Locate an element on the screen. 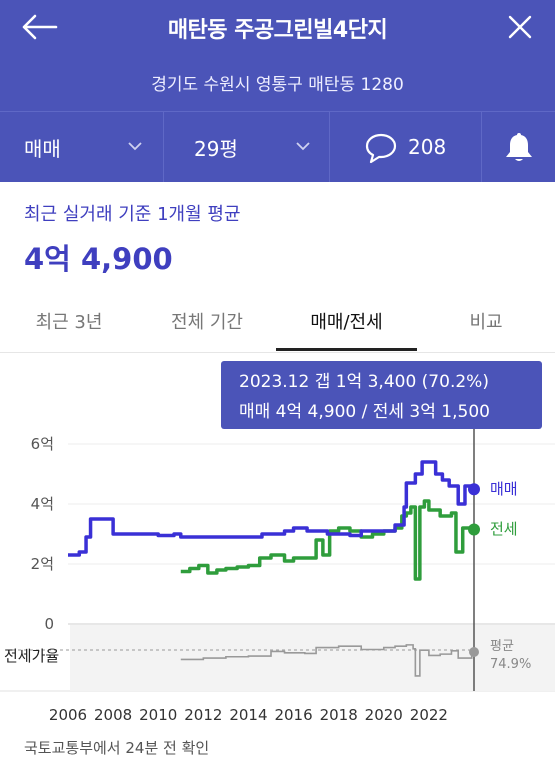  x-tick-label: 2018 is located at coordinates (339, 715).